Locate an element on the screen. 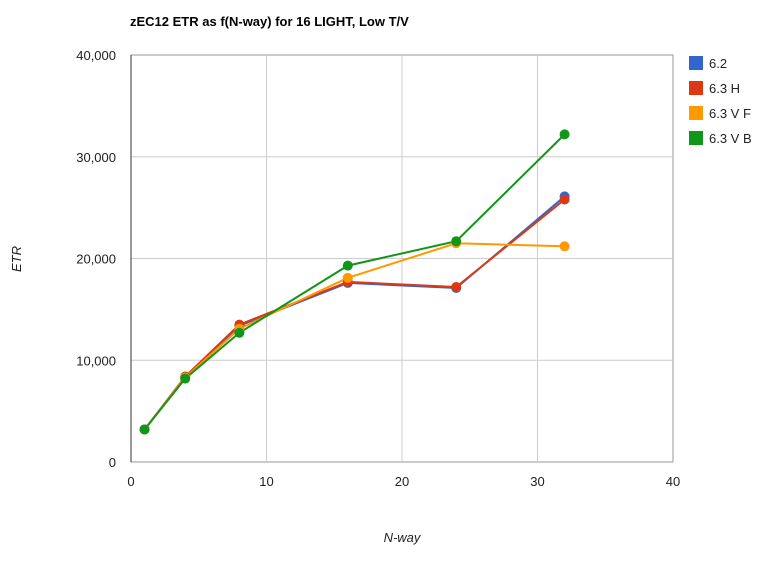 The height and width of the screenshot is (561, 769). y-tick-label: 40,000 is located at coordinates (96, 55).